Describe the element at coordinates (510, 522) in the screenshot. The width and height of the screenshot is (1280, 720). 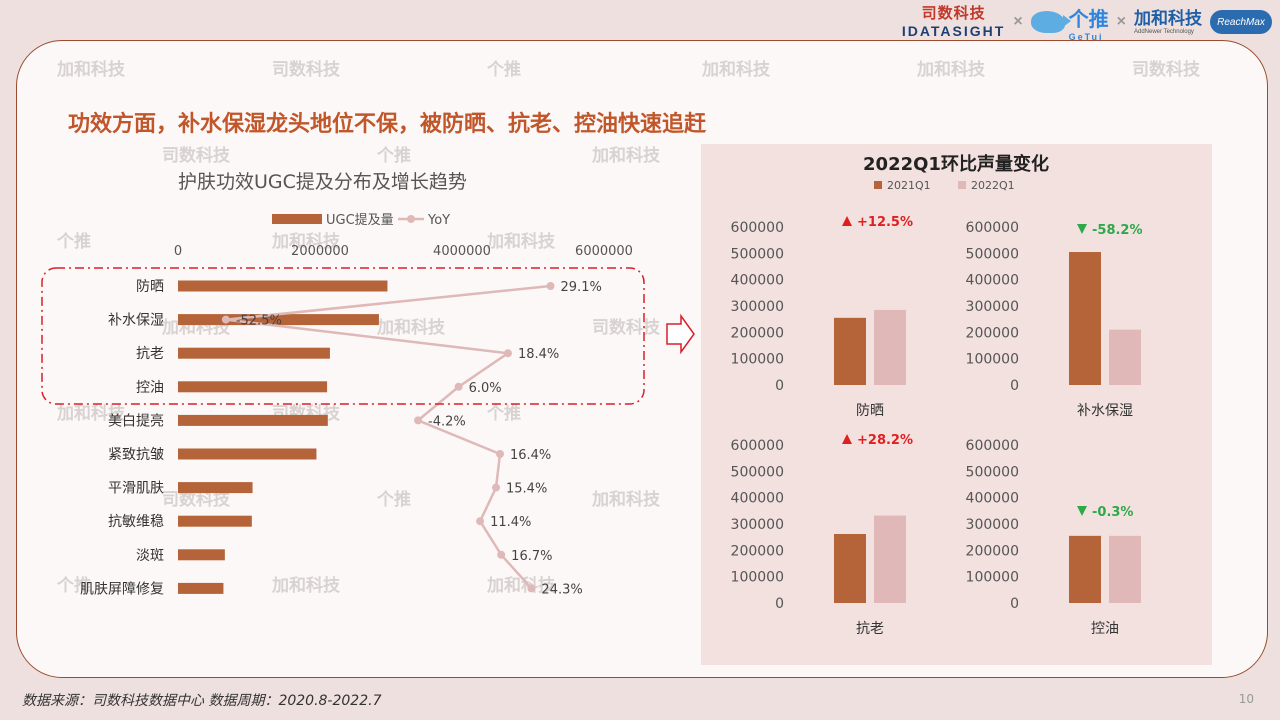
I see `yoy-data-label: 11.4%` at that location.